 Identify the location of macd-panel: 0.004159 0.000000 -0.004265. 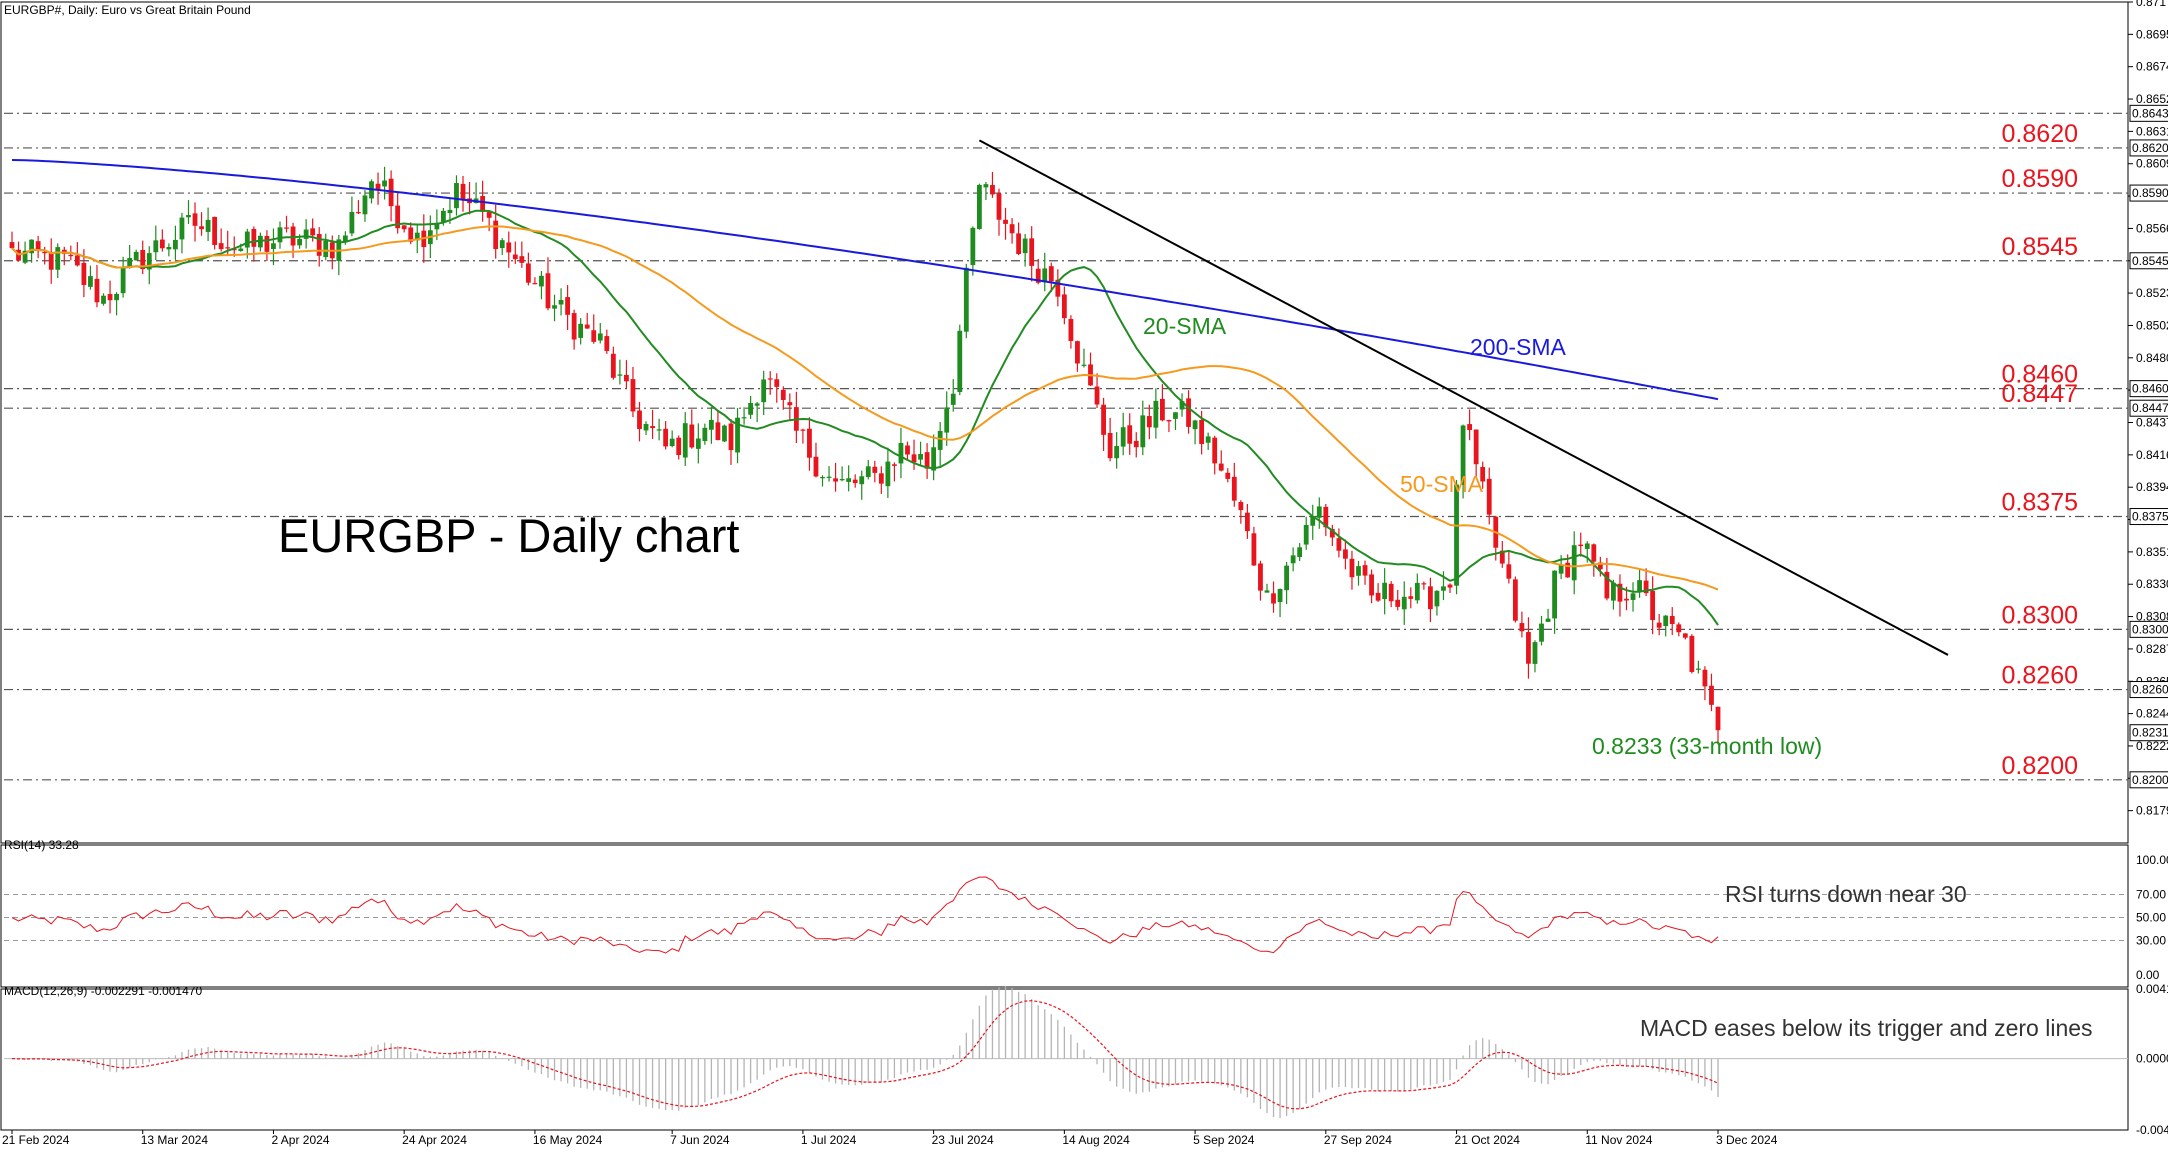
(1086, 1059).